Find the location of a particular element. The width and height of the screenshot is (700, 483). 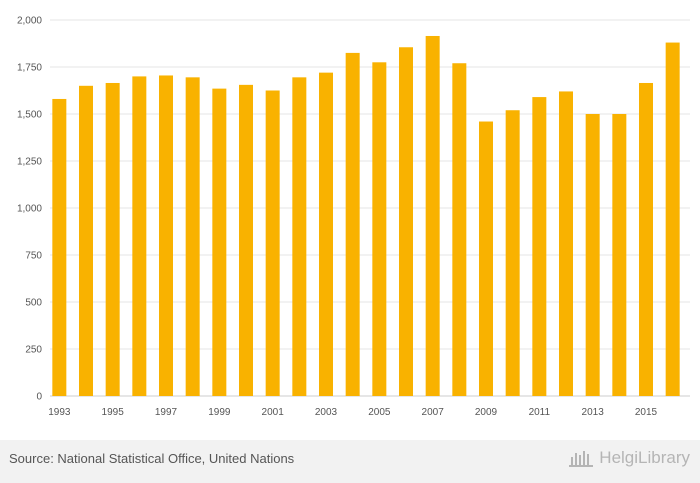

bar-2010 is located at coordinates (512, 253).